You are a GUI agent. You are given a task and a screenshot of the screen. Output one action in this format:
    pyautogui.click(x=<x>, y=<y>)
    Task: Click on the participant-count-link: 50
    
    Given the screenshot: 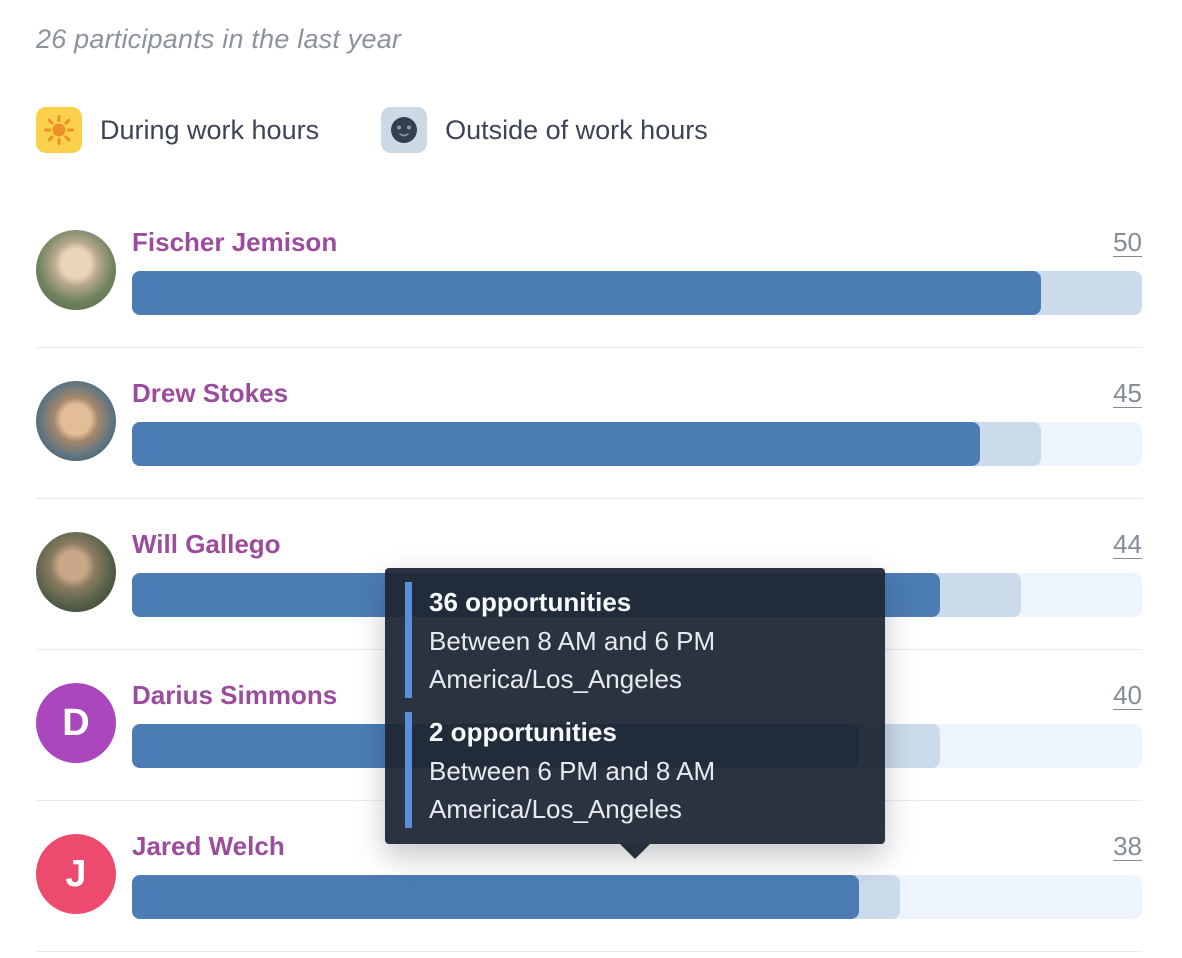 What is the action you would take?
    pyautogui.click(x=1127, y=242)
    